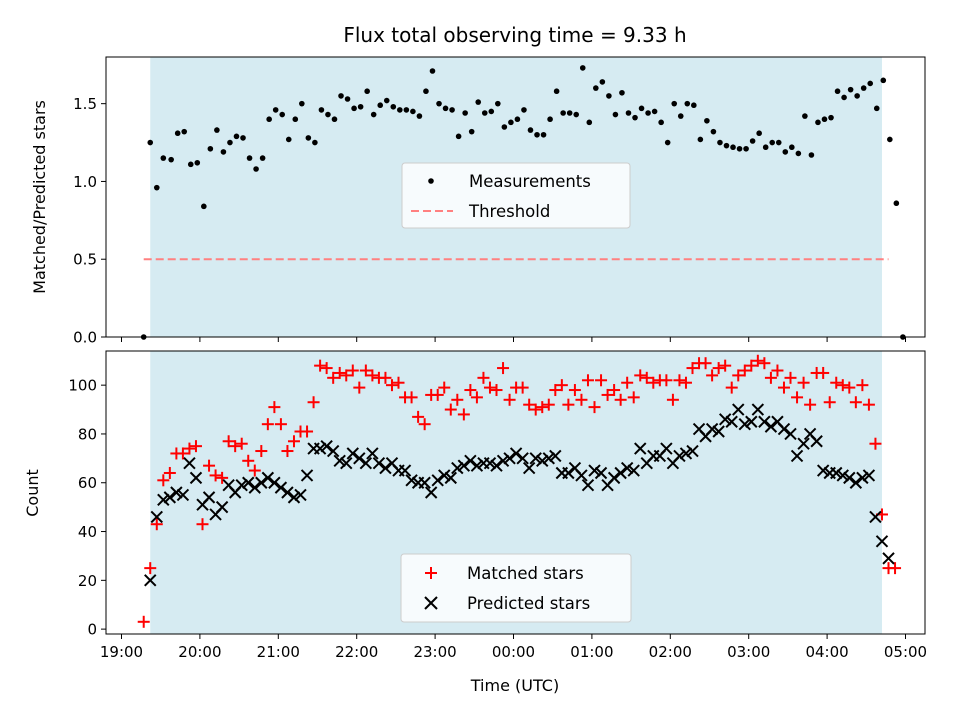 Image resolution: width=960 pixels, height=720 pixels. Describe the element at coordinates (431, 603) in the screenshot. I see `legend-predicted-marker` at that location.